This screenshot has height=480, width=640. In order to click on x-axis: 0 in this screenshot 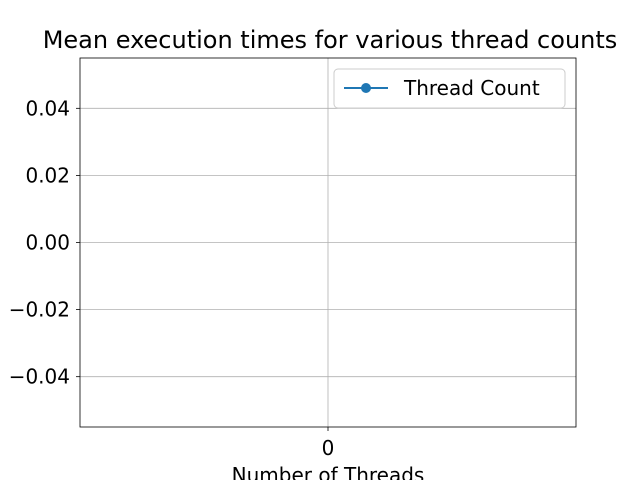, I will do `click(328, 443)`.